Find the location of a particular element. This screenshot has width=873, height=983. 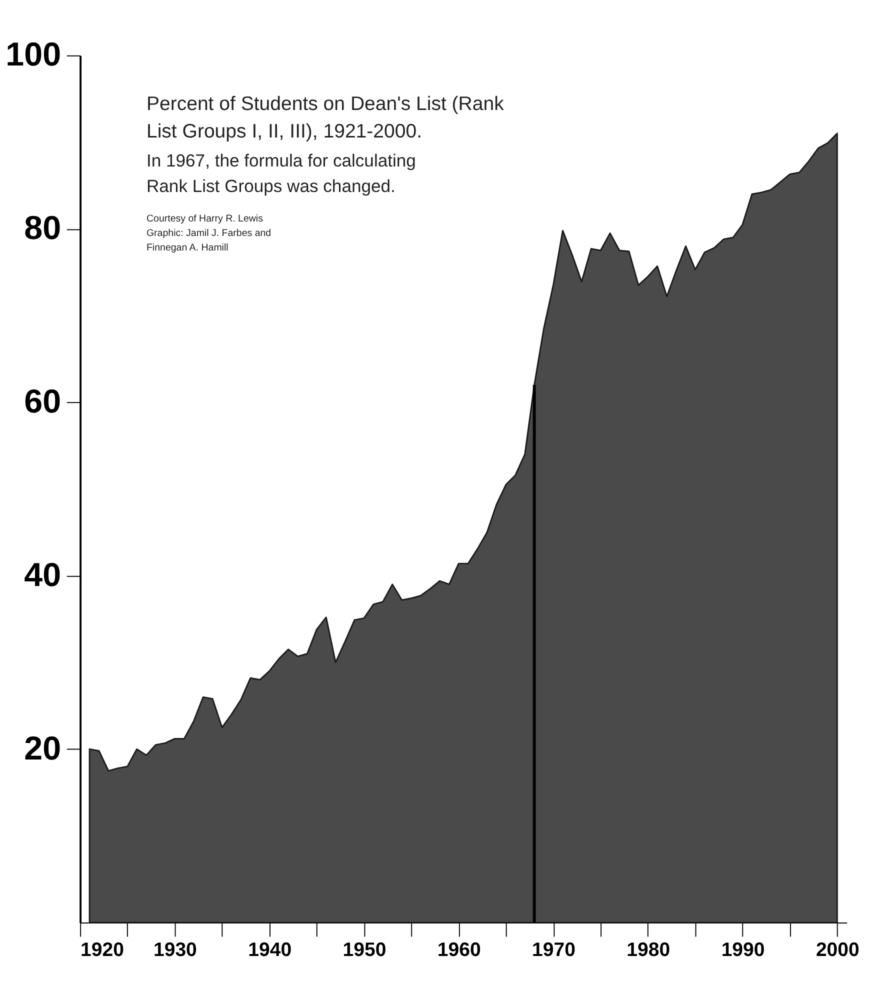

text: Percent of Students on Dean's List (Rank List Groups I, II, III), 1921-2000. is located at coordinates (325, 117).